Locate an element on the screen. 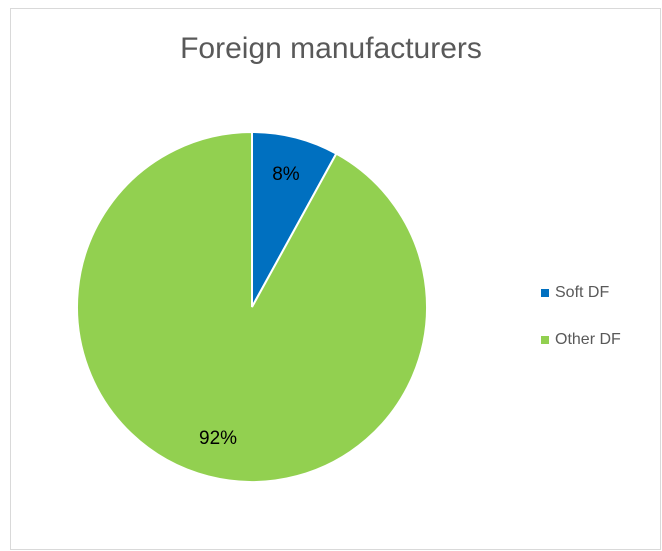  data-label: 8% is located at coordinates (286, 174).